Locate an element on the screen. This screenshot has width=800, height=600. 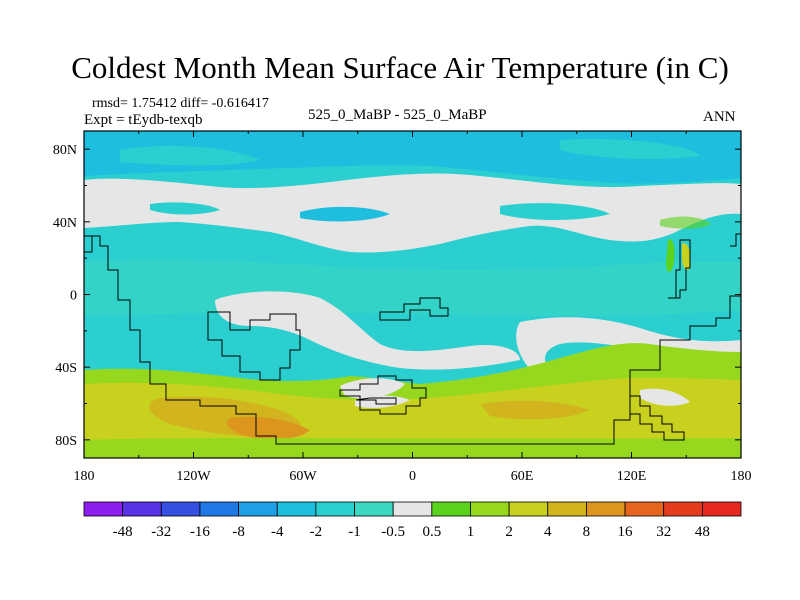
colorbar-label: 32 is located at coordinates (663, 532).